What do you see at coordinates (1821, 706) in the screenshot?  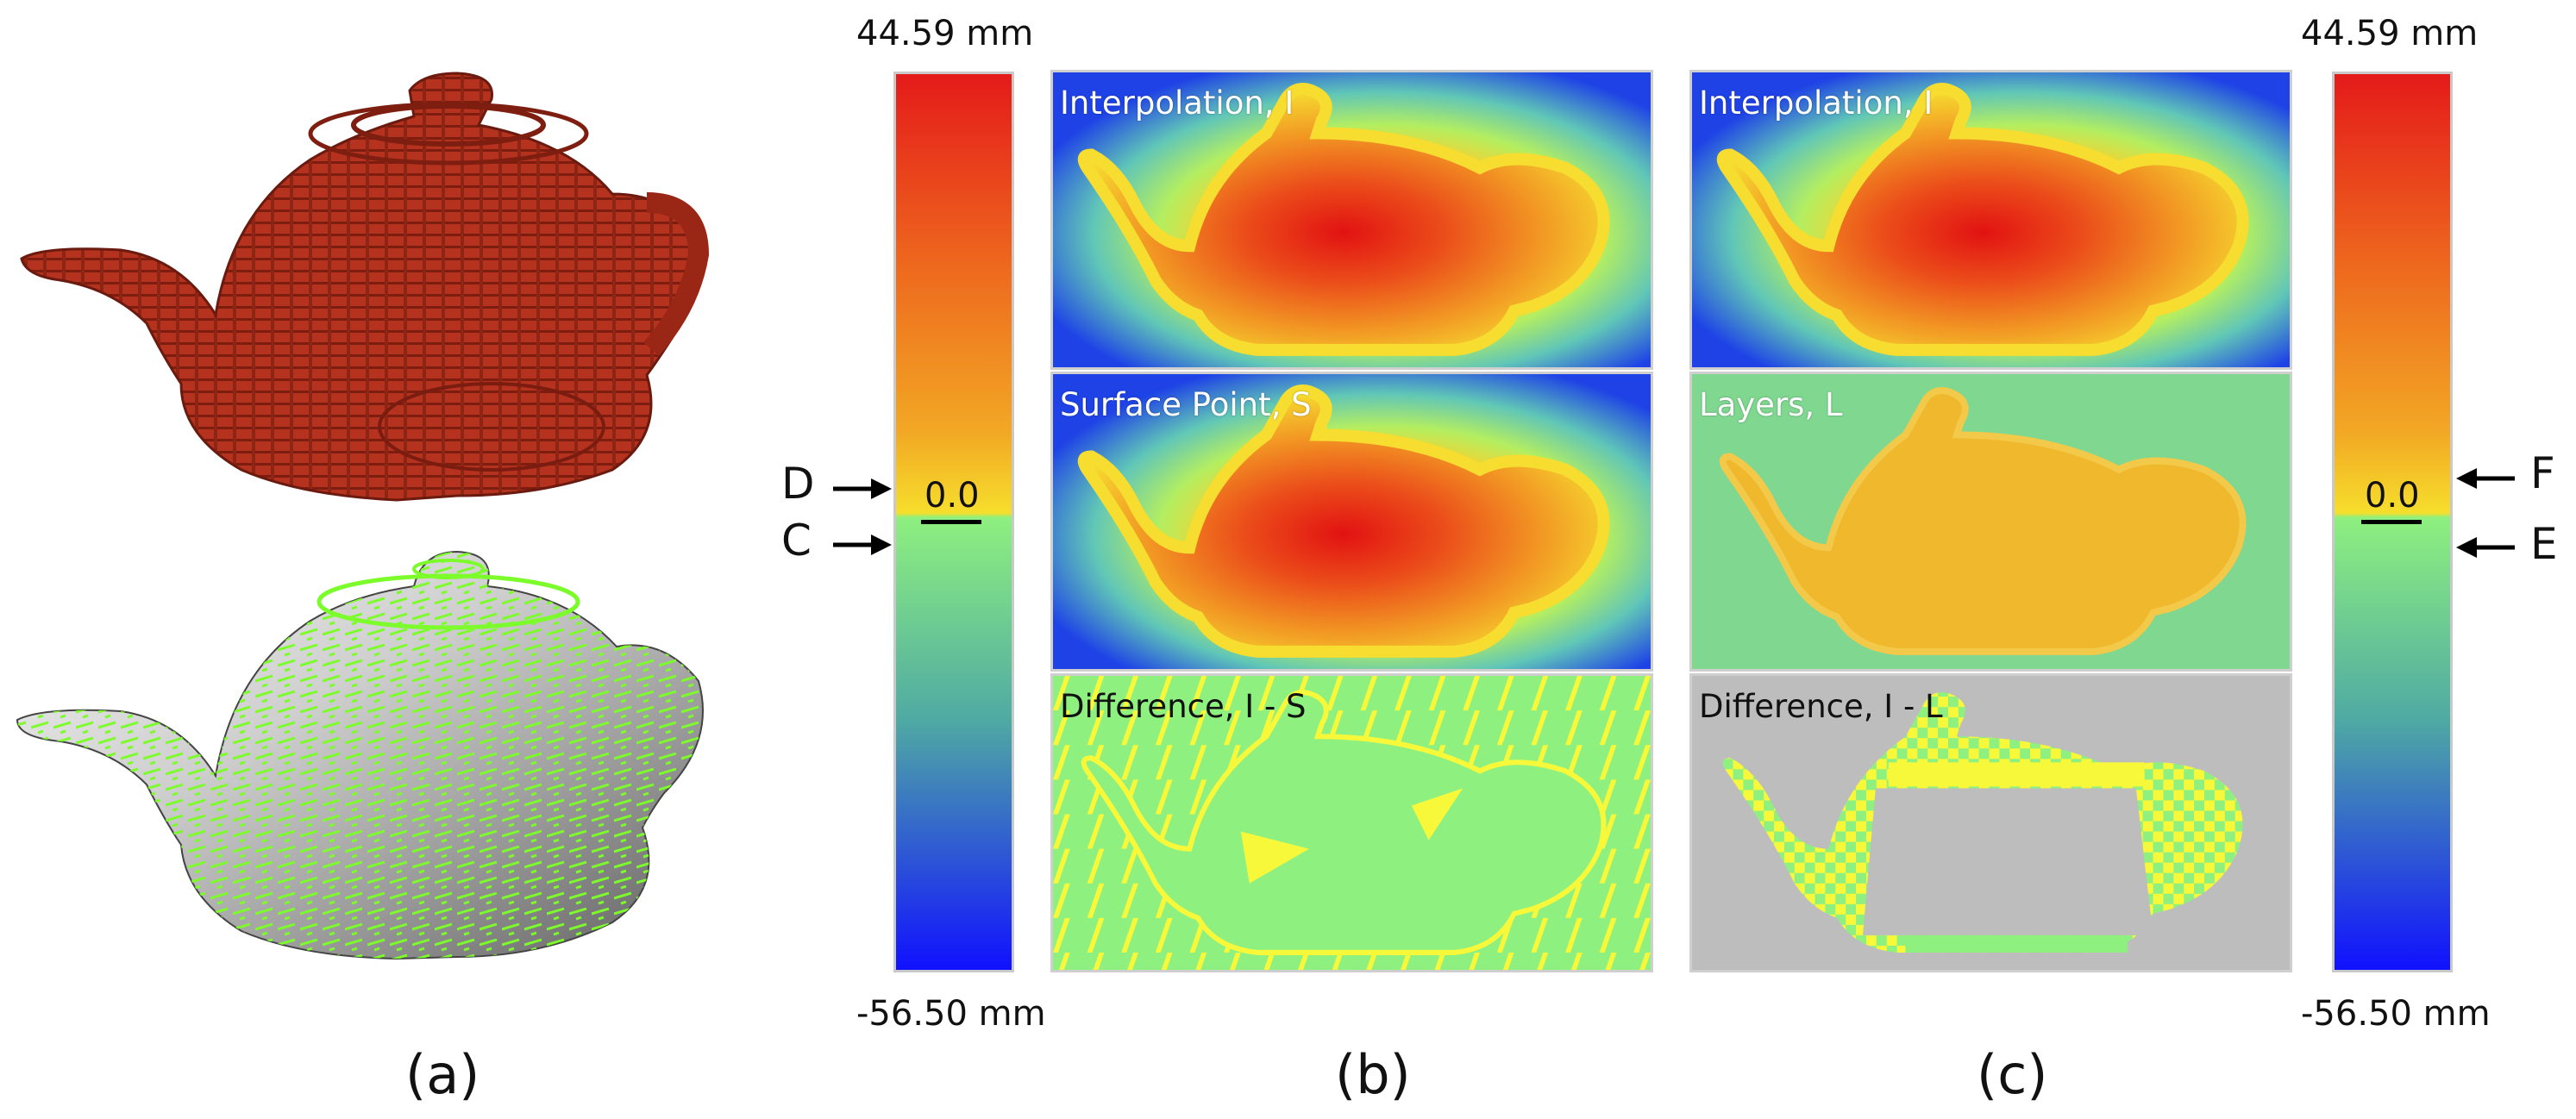 I see `panel-c-difference-label: Difference, I - L` at bounding box center [1821, 706].